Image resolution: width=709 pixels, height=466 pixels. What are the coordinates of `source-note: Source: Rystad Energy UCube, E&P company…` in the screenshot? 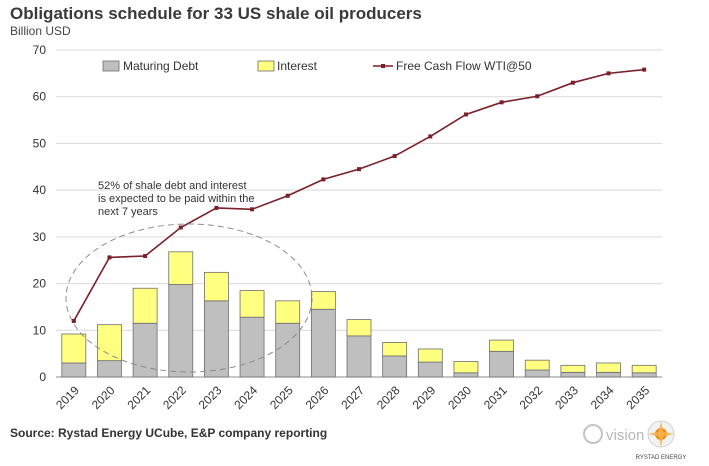 It's located at (169, 433).